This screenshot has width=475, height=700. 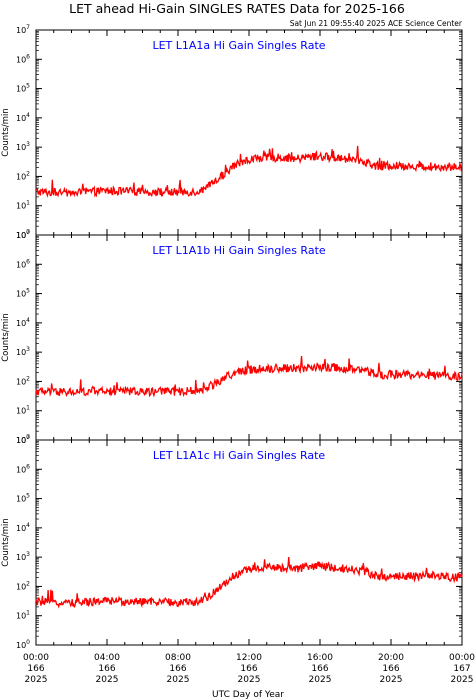 What do you see at coordinates (238, 45) in the screenshot?
I see `panel-title: LET L1A1a Hi Gain Singles Rate` at bounding box center [238, 45].